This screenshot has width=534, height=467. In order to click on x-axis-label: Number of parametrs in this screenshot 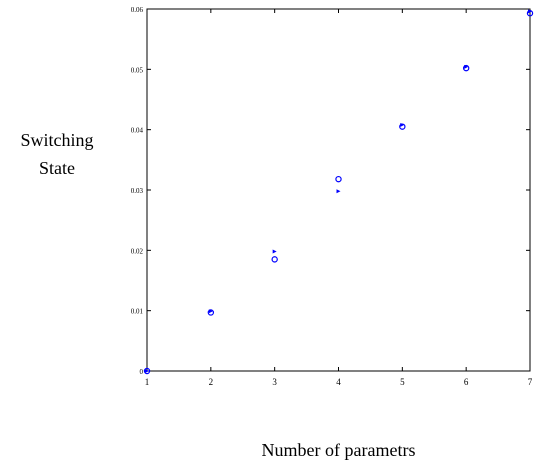, I will do `click(338, 450)`.